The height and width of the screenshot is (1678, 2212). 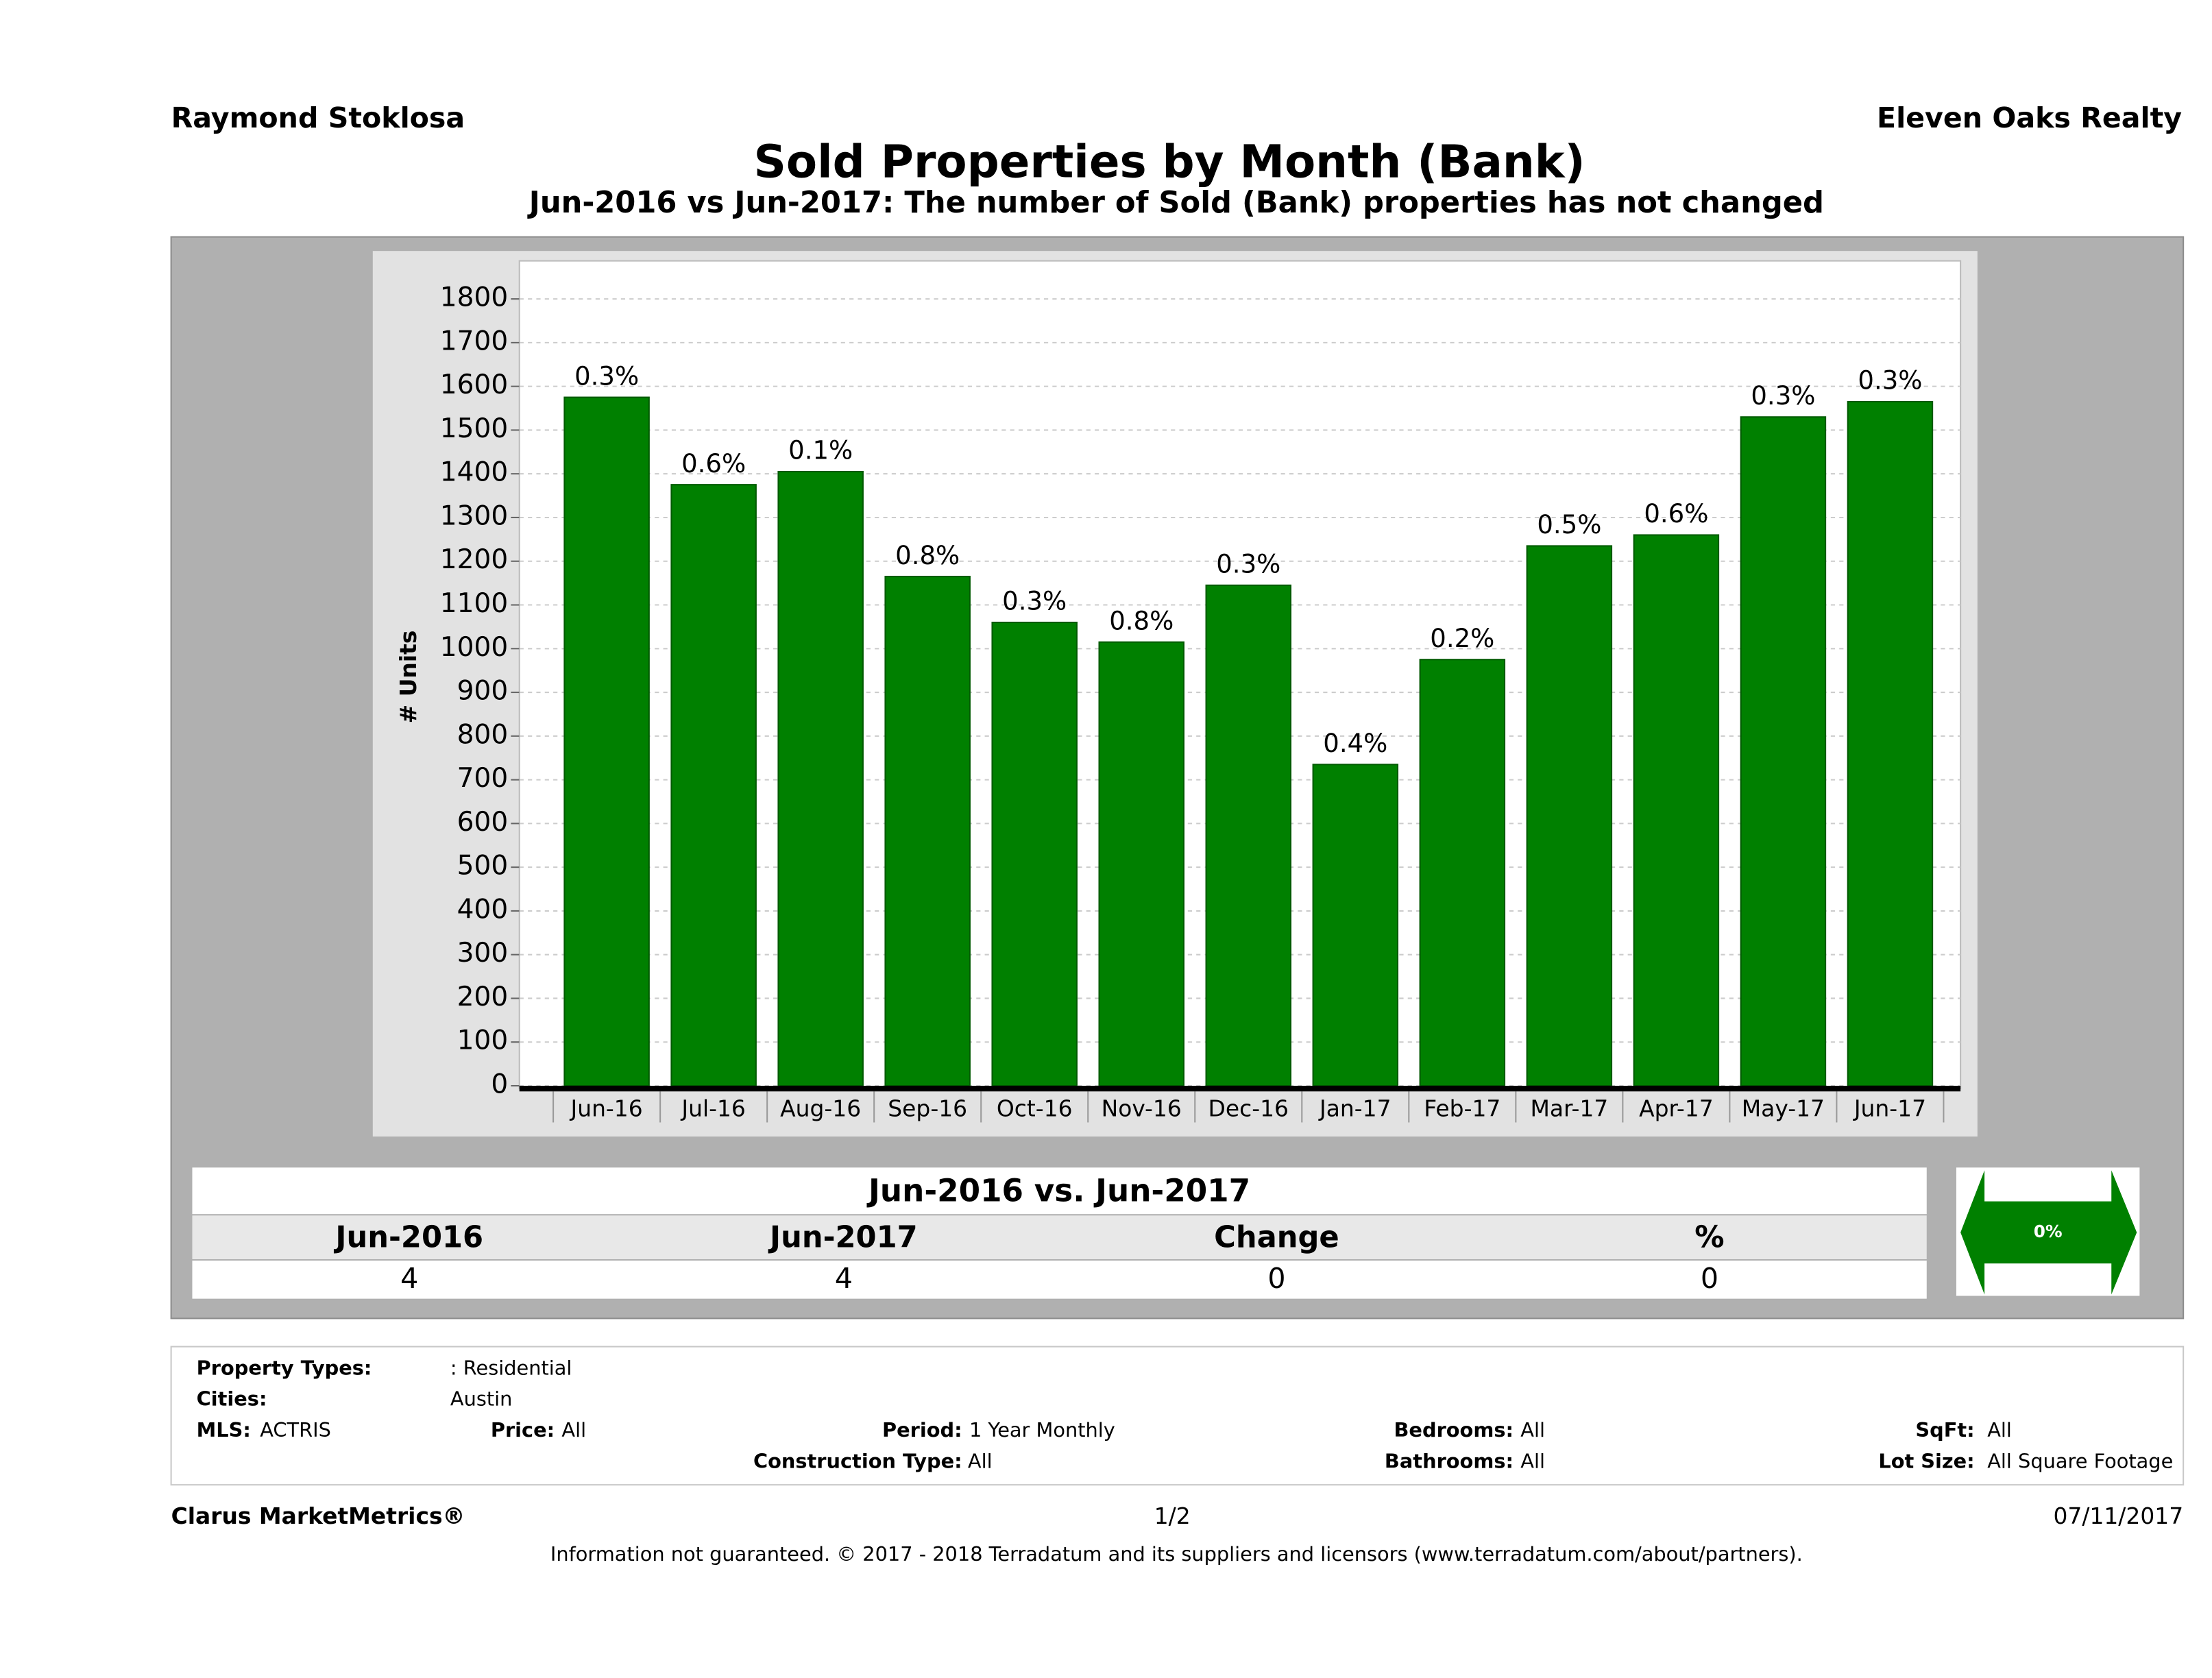 I want to click on summary-title-row, so click(x=1059, y=1191).